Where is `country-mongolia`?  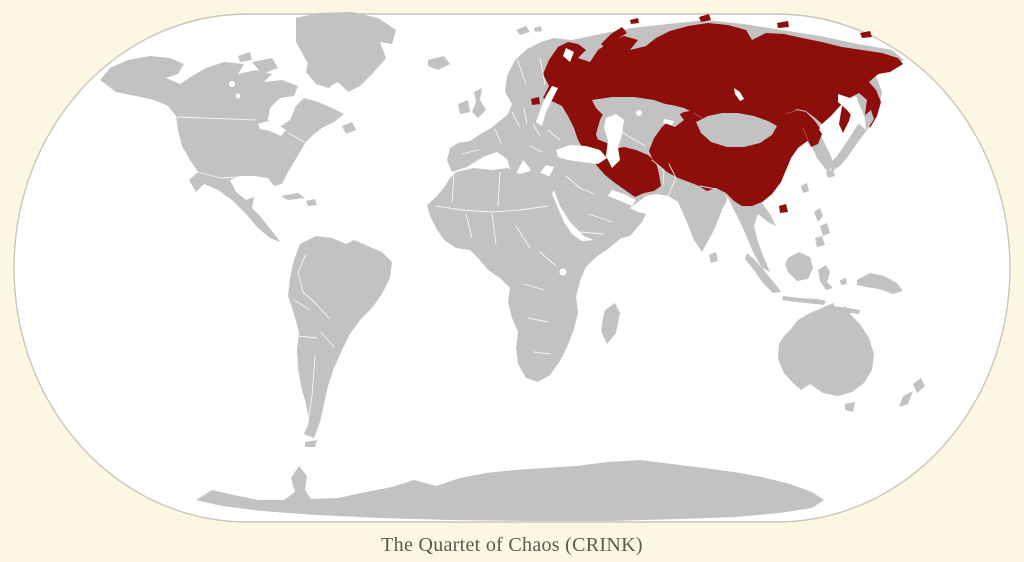 country-mongolia is located at coordinates (736, 130).